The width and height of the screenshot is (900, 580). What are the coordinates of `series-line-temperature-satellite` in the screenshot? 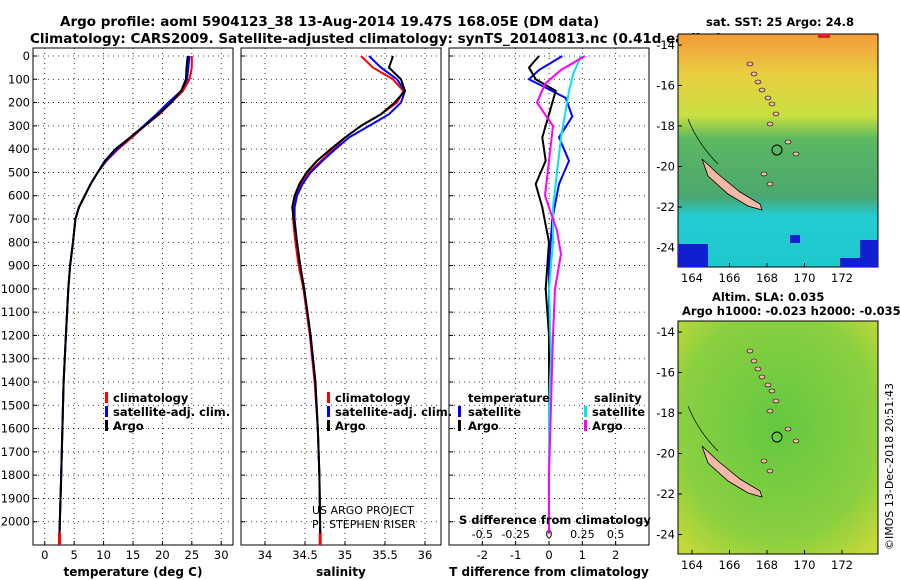 It's located at (550, 294).